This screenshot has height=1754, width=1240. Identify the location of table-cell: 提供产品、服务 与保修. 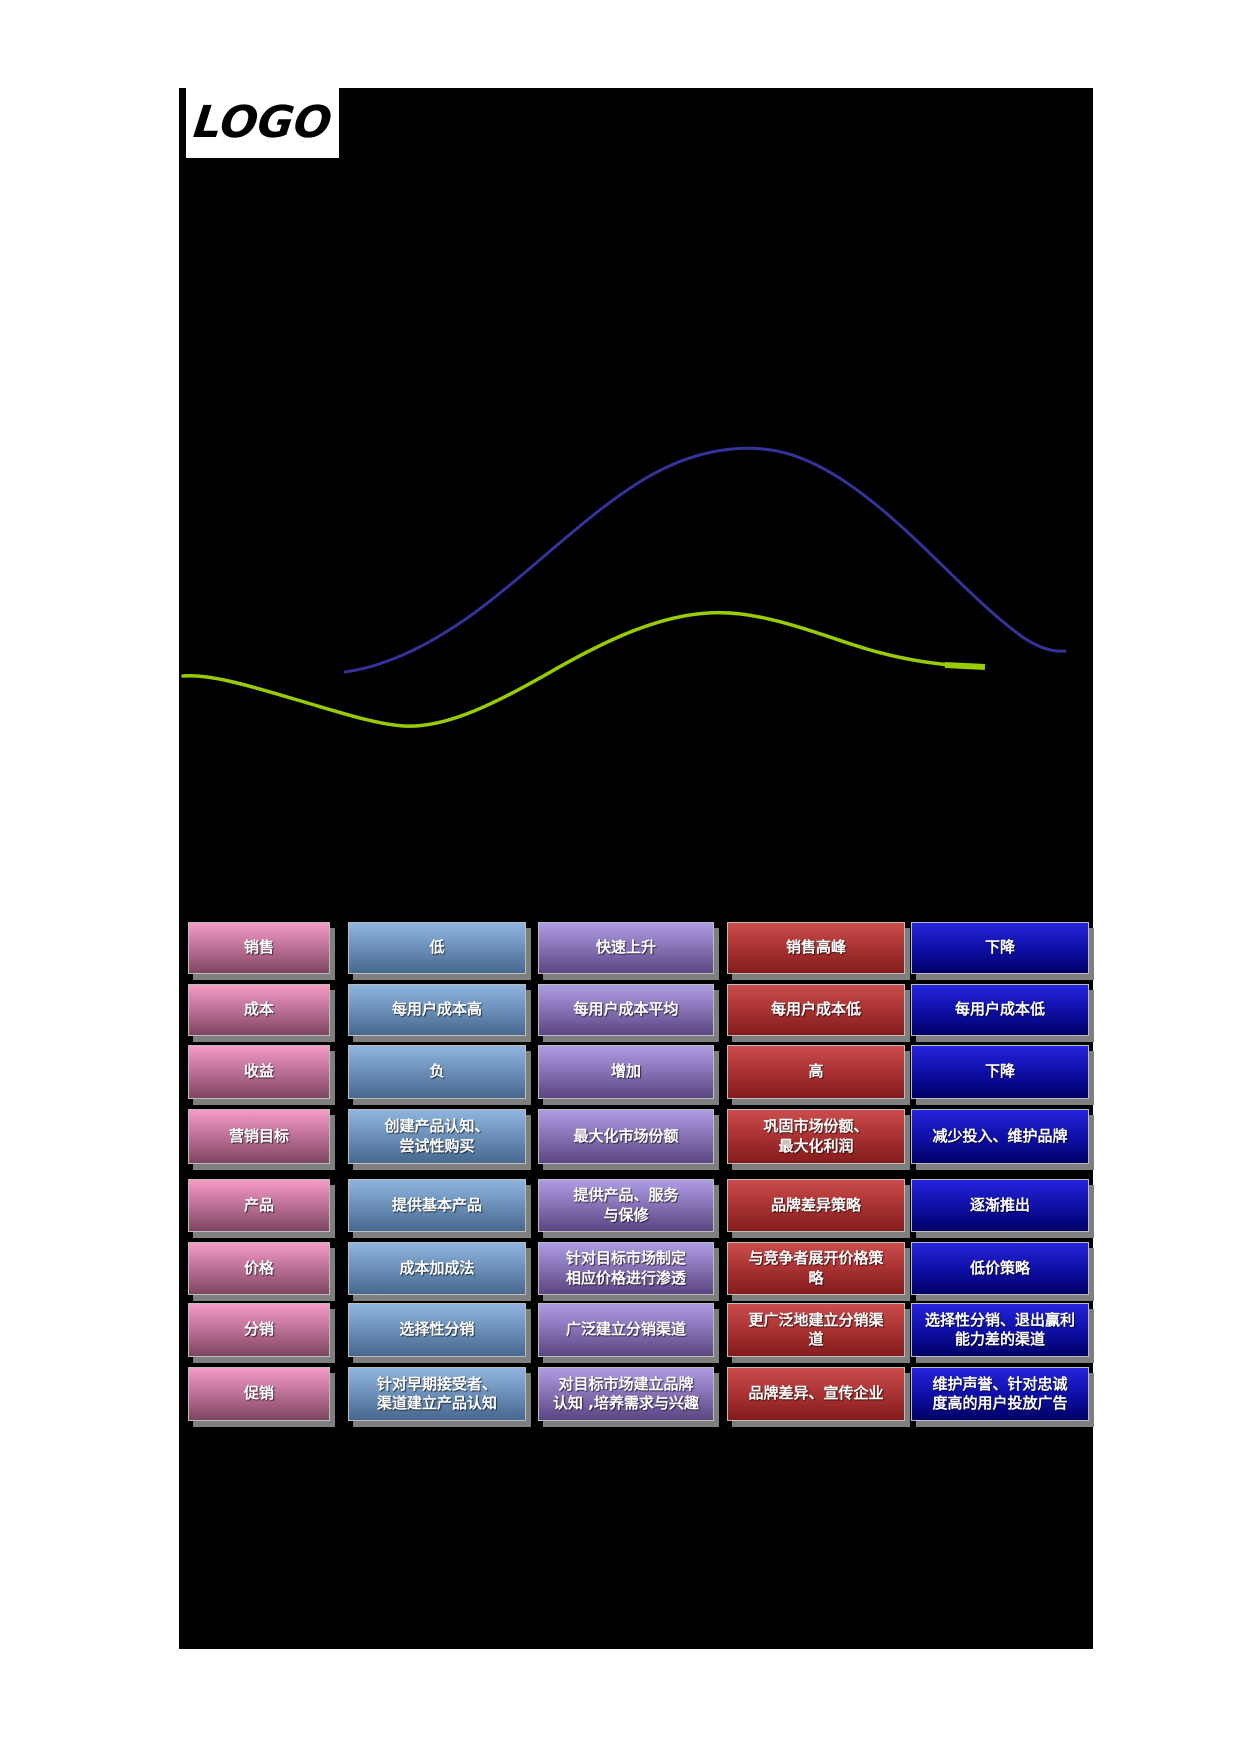
(626, 1205).